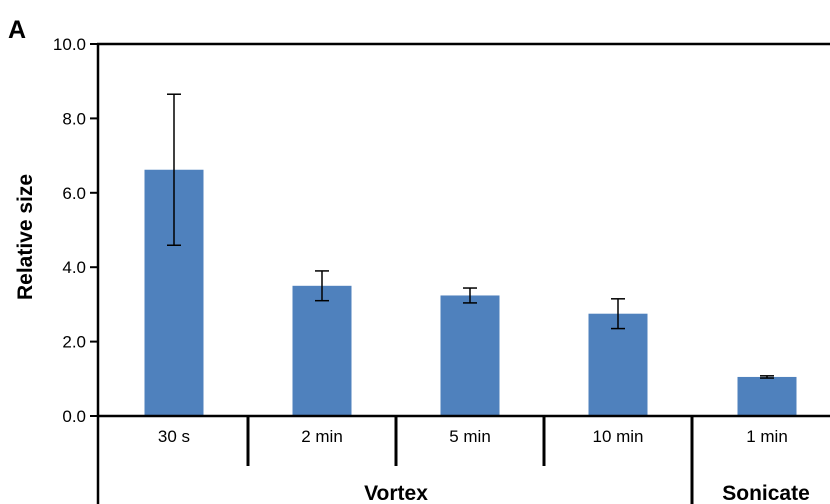  What do you see at coordinates (17, 30) in the screenshot?
I see `panel-letter: A` at bounding box center [17, 30].